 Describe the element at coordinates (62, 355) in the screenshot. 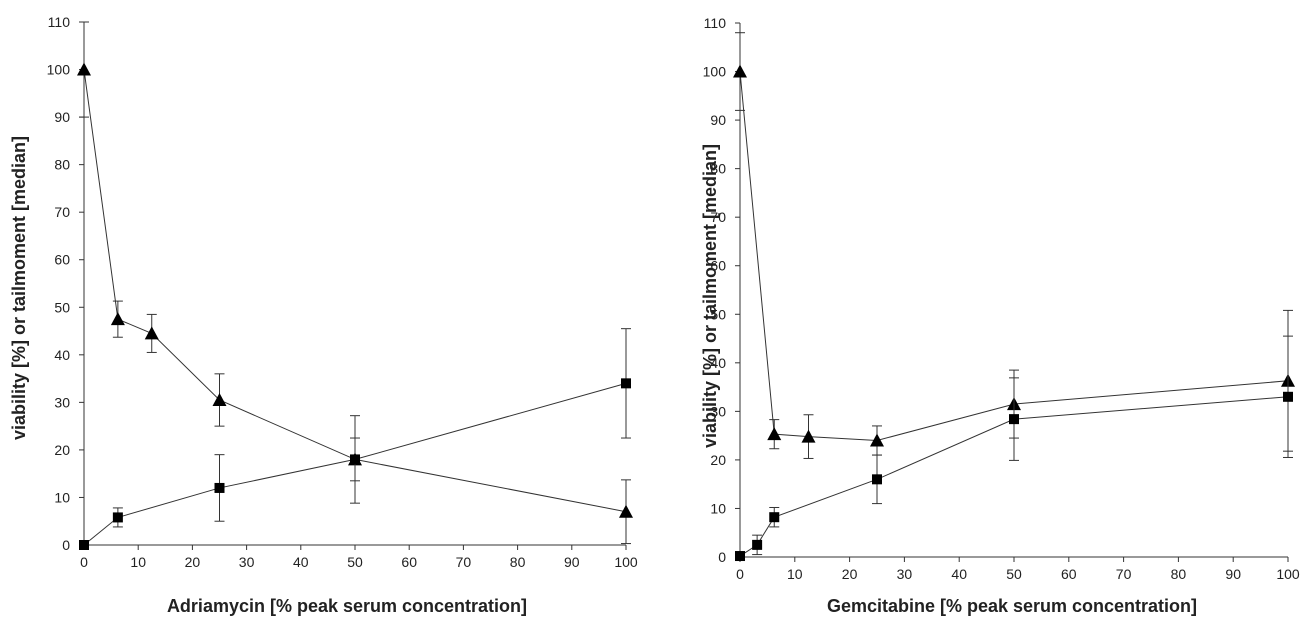

I see `y-tick-label: 40` at that location.